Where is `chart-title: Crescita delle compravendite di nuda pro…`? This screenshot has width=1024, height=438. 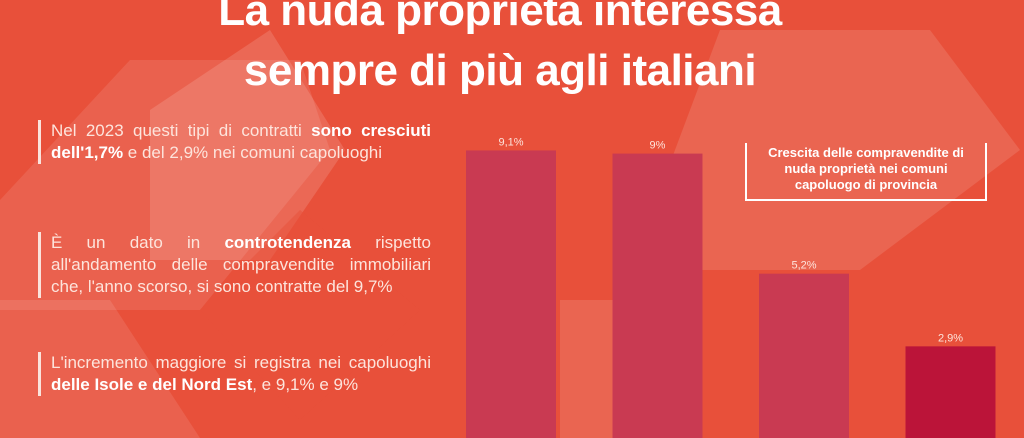 chart-title: Crescita delle compravendite di nuda pro… is located at coordinates (866, 172).